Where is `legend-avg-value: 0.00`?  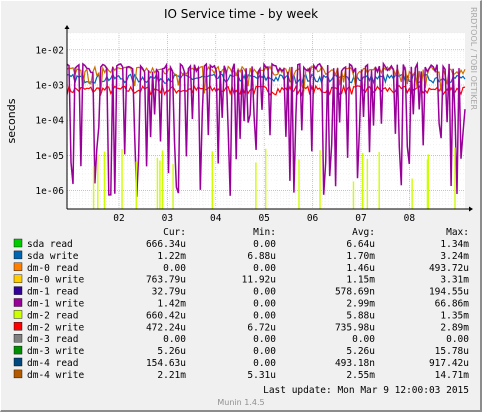 legend-avg-value: 0.00 is located at coordinates (363, 339).